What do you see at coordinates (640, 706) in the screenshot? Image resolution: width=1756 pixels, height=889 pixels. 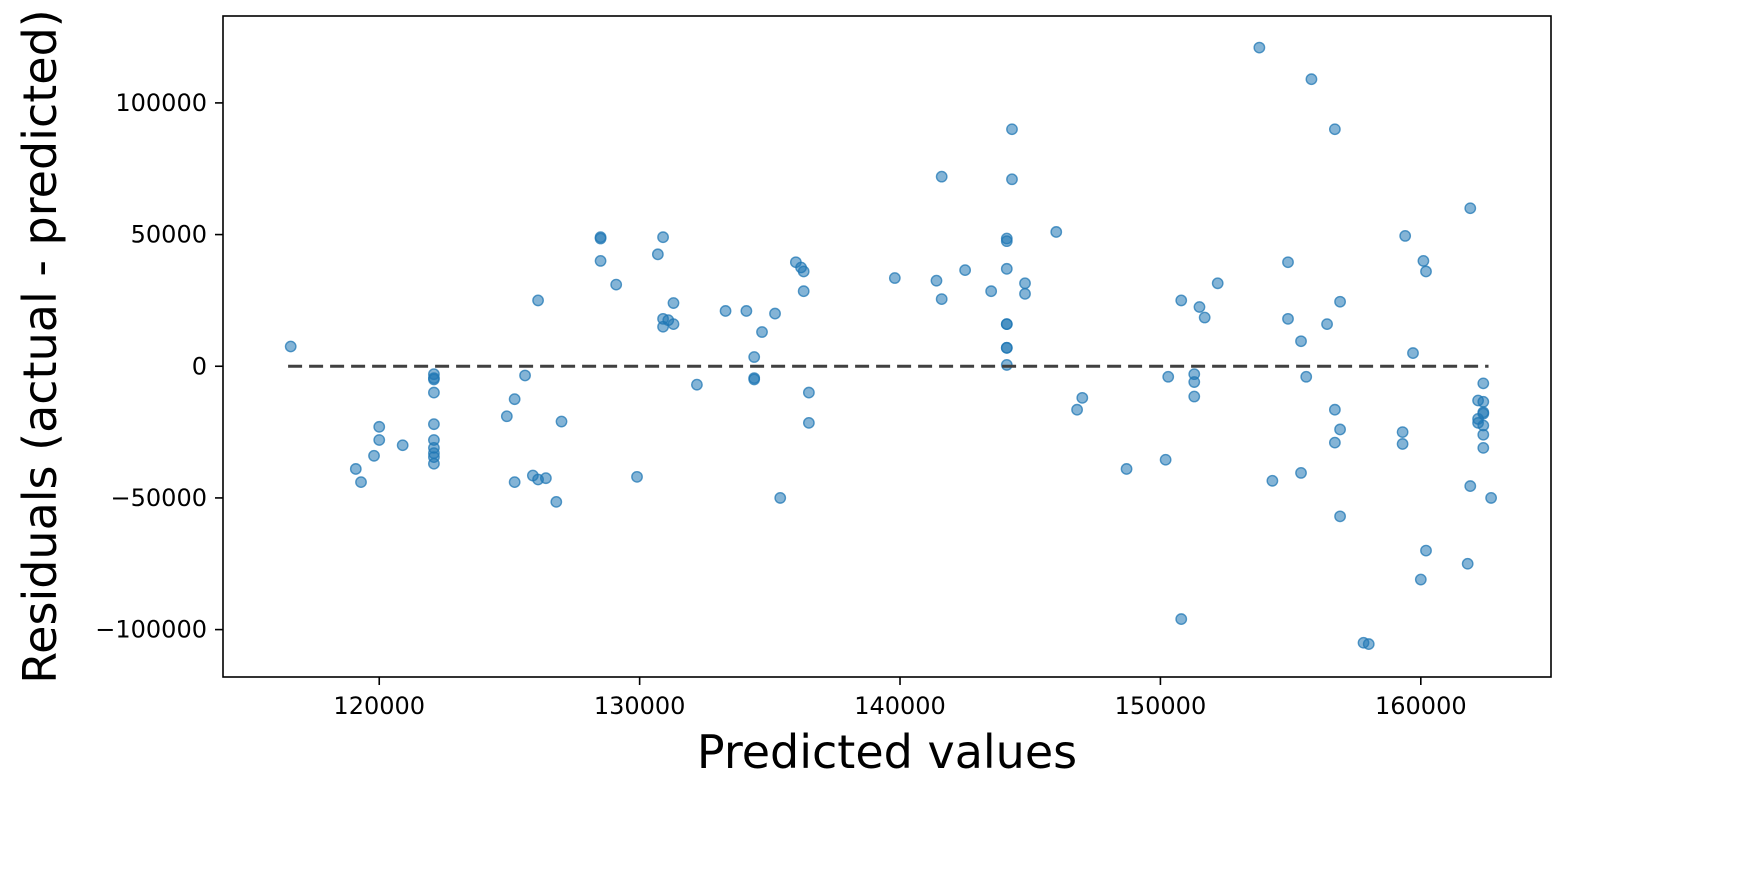 I see `x-tick-label-1: 130000` at bounding box center [640, 706].